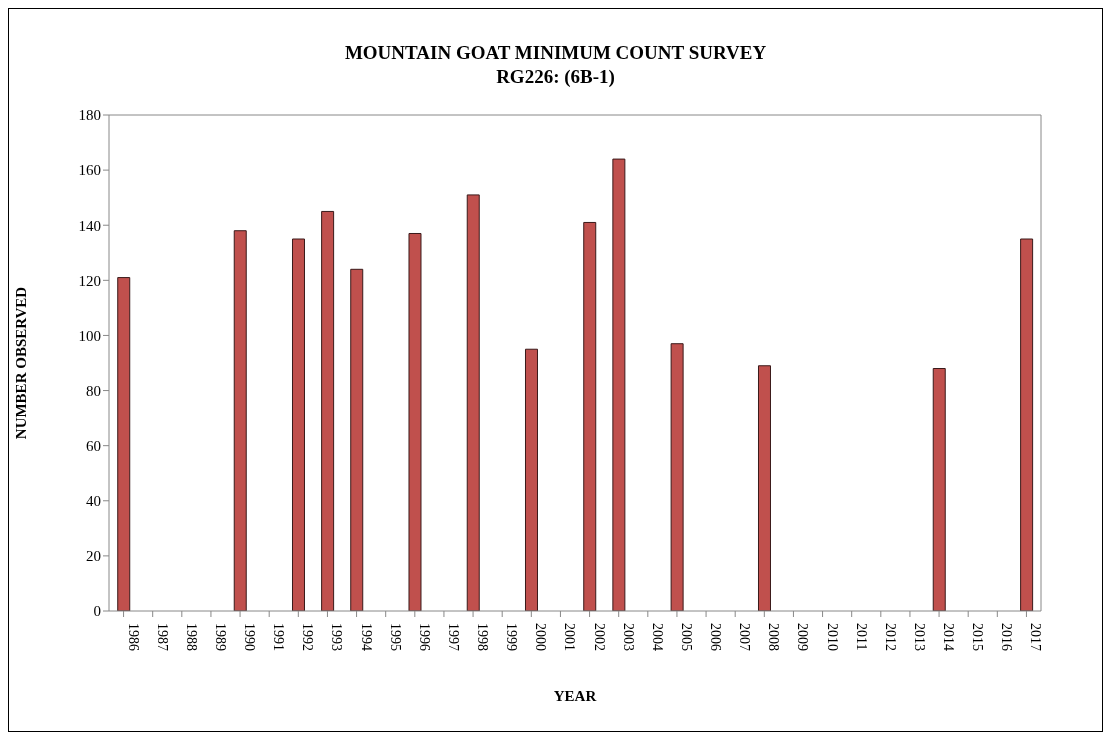 Image resolution: width=1111 pixels, height=740 pixels. I want to click on x-tick-label: 1996, so click(424, 637).